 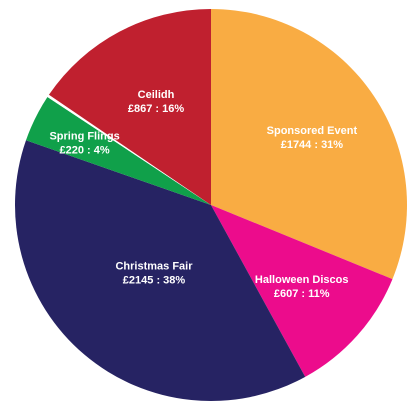 I want to click on slice-label-name: Spring Flings, so click(x=84, y=136).